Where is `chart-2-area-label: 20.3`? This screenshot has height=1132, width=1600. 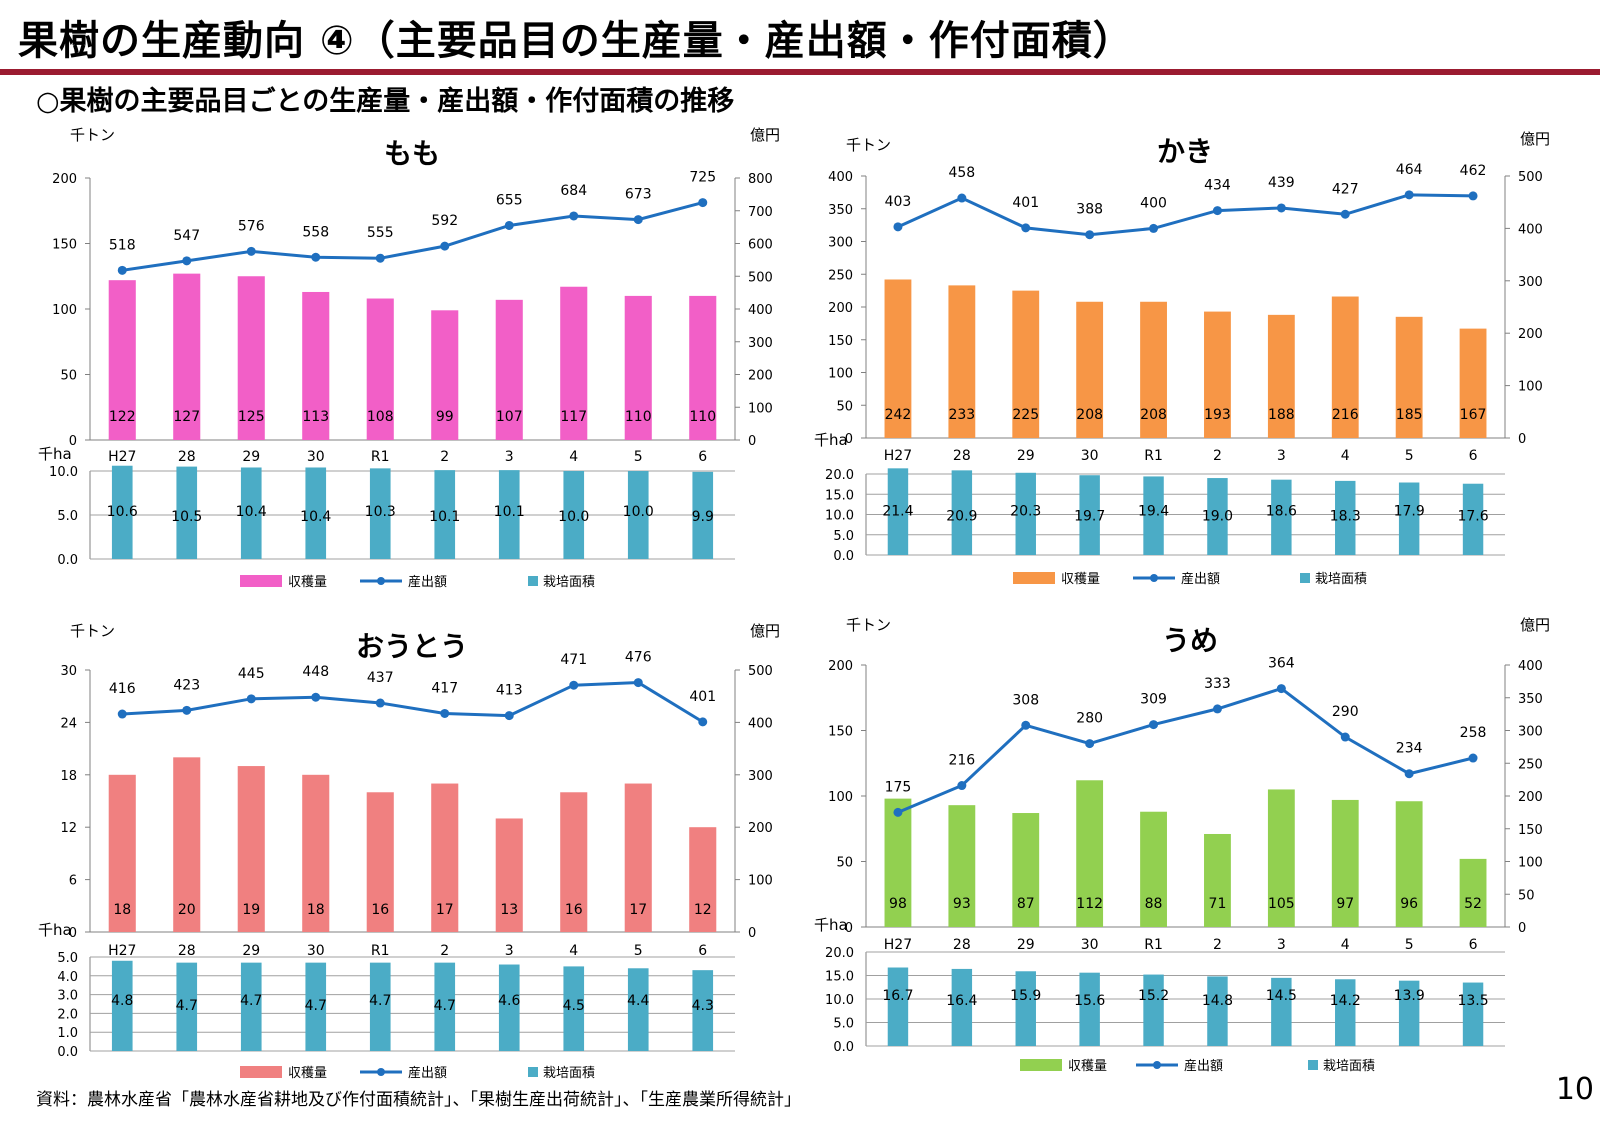 chart-2-area-label: 20.3 is located at coordinates (1025, 512).